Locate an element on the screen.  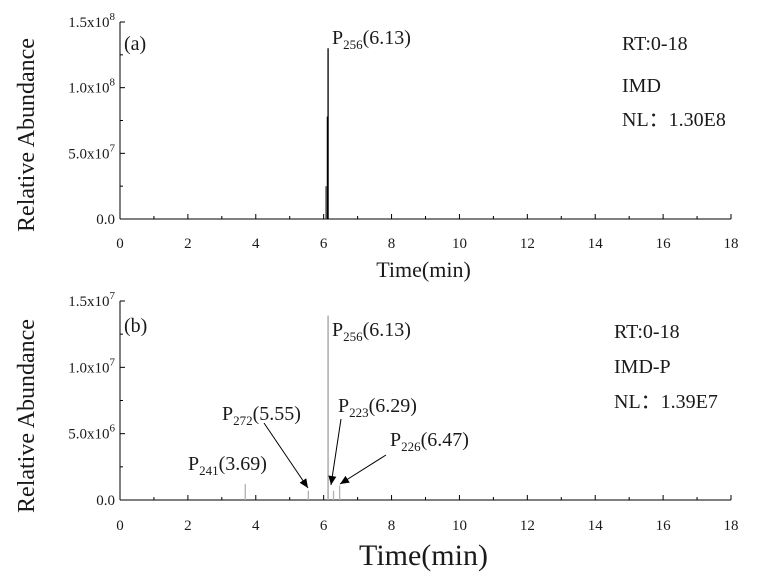
y-tick-label: 5.0x10⁶ is located at coordinates (91, 433).